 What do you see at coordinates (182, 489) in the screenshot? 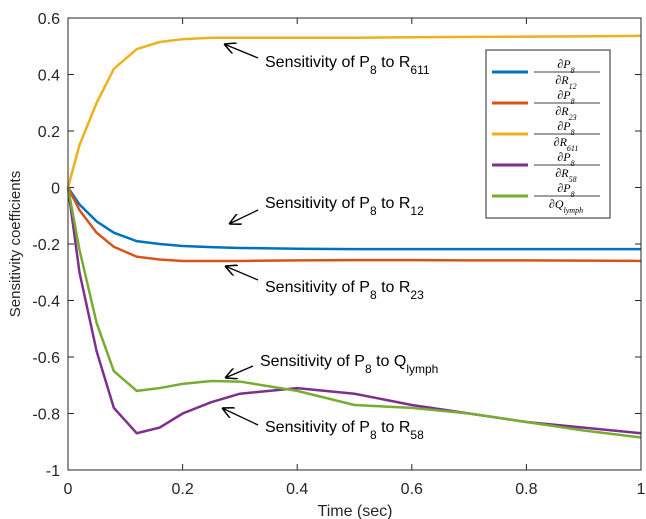
I see `x-tick-label: 0.2` at bounding box center [182, 489].